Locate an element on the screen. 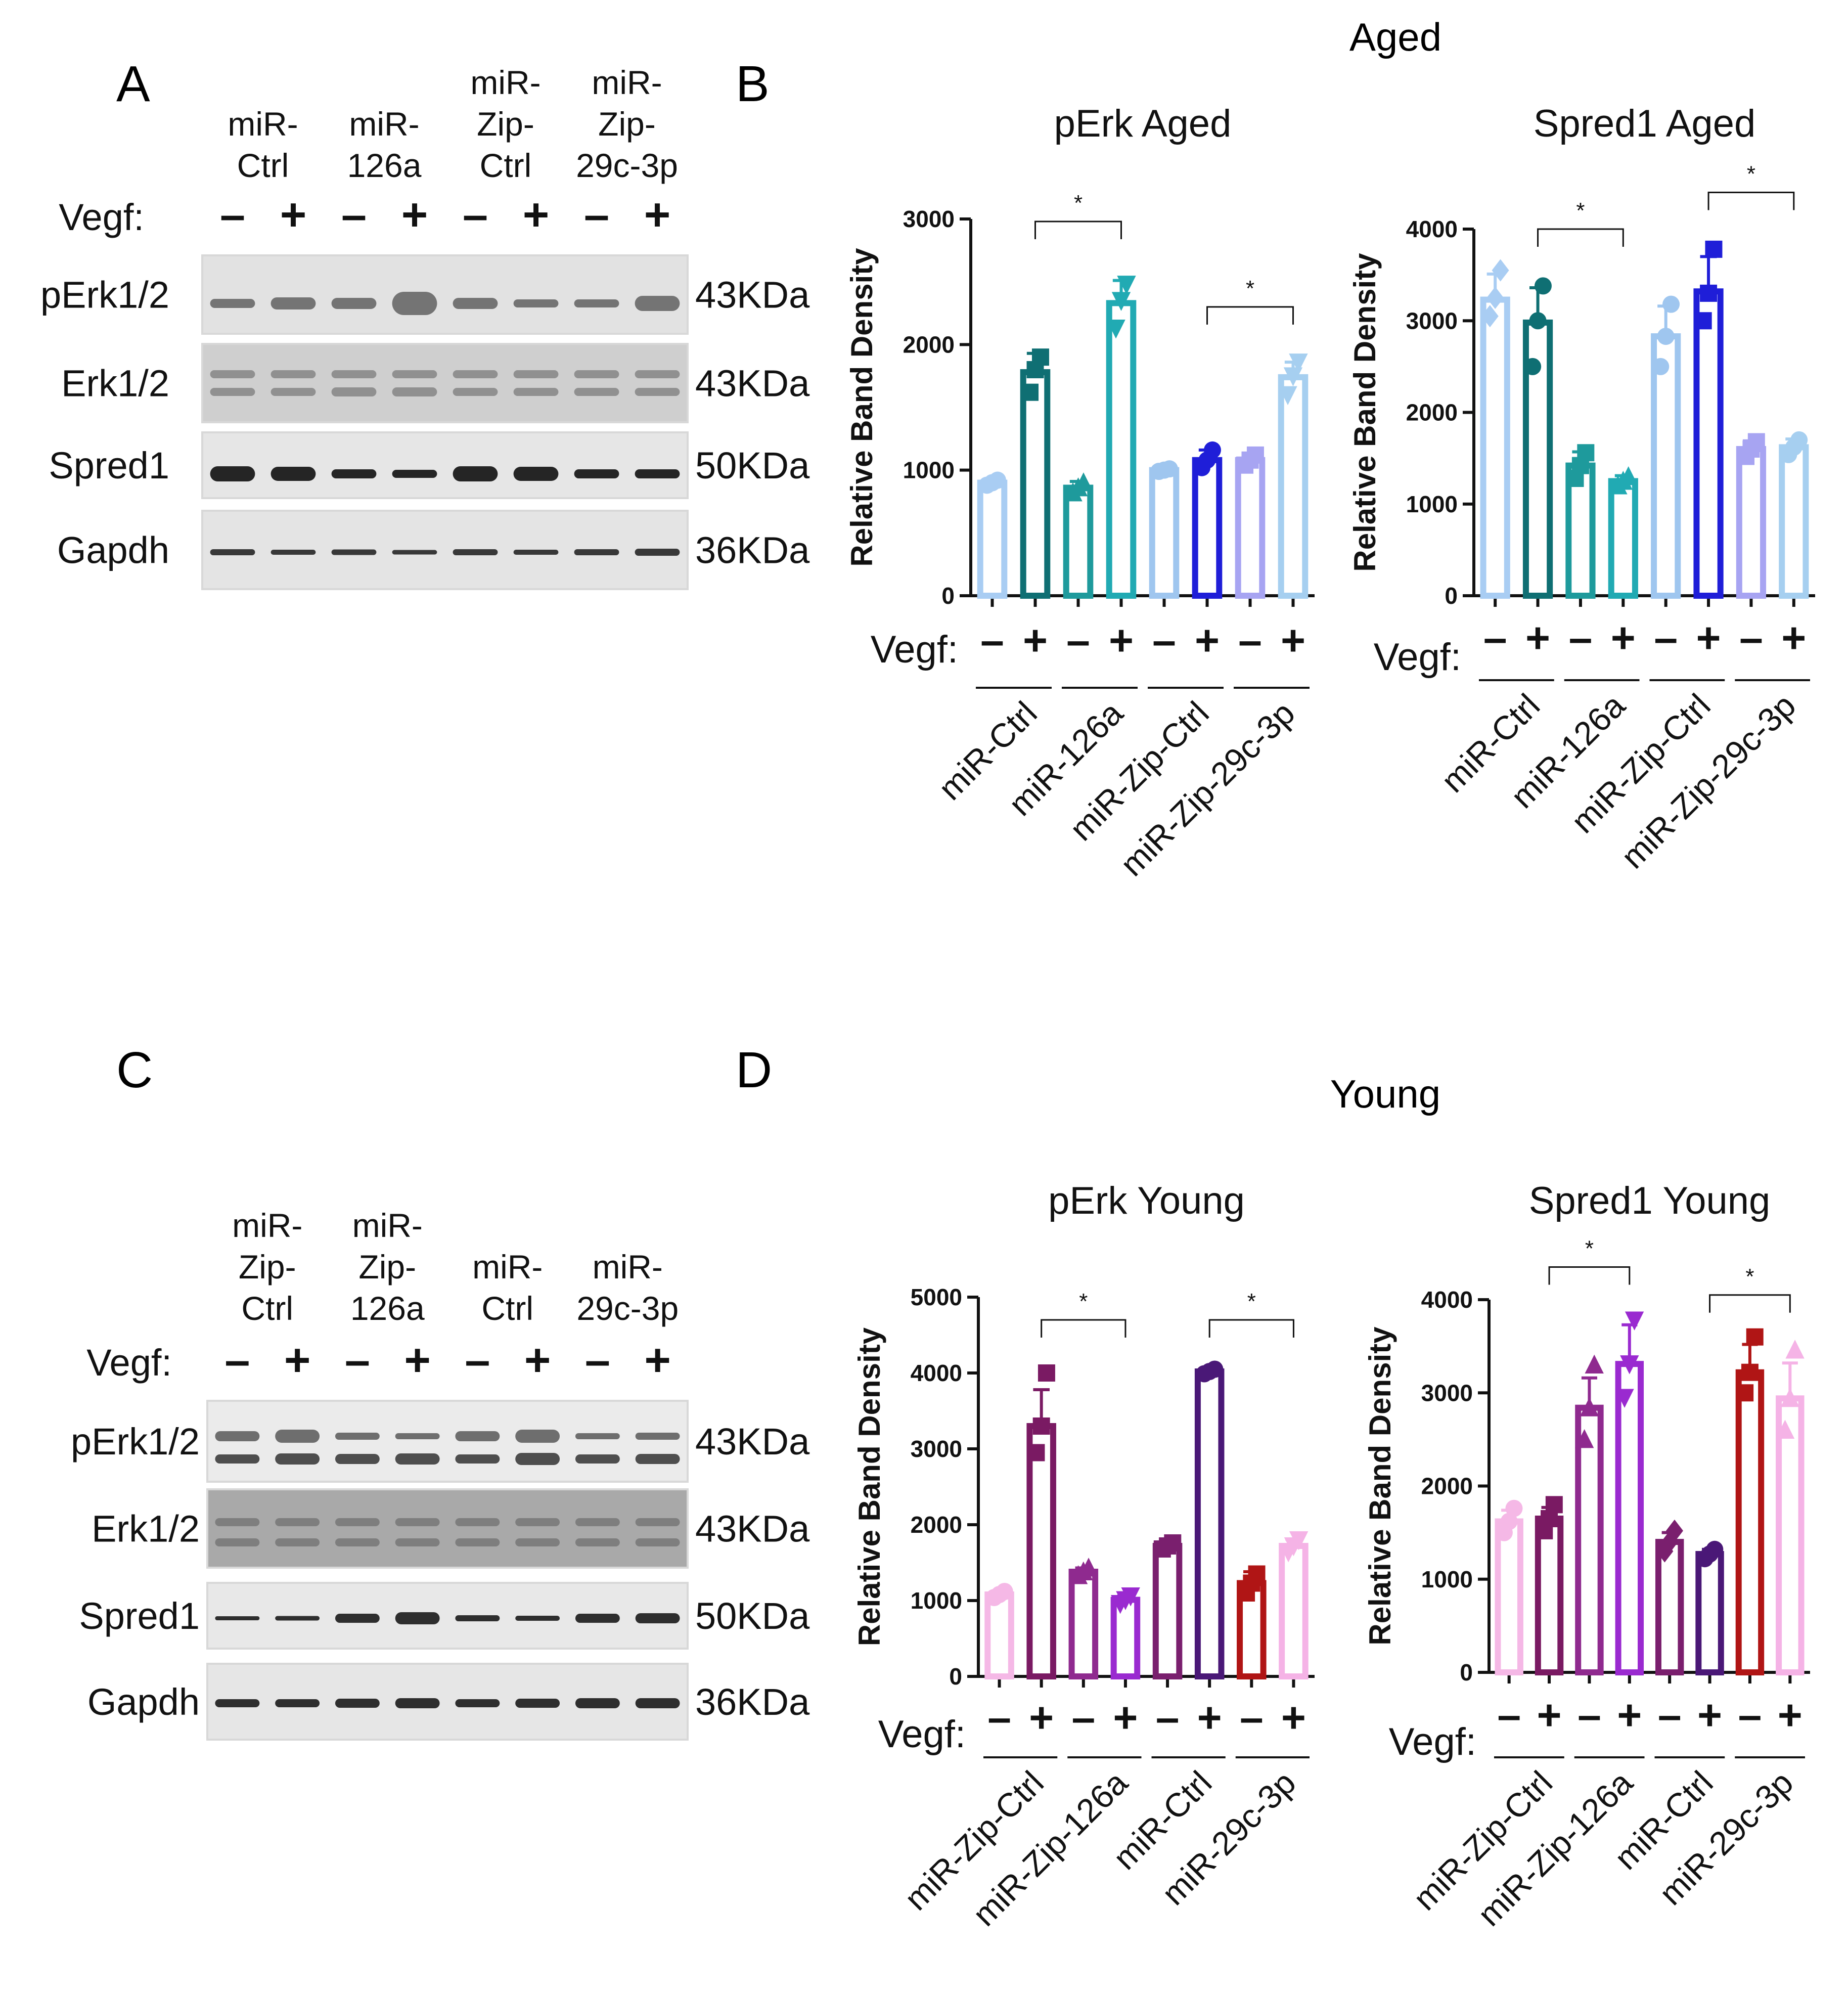 The image size is (1848, 1994). blot-strip is located at coordinates (445, 465).